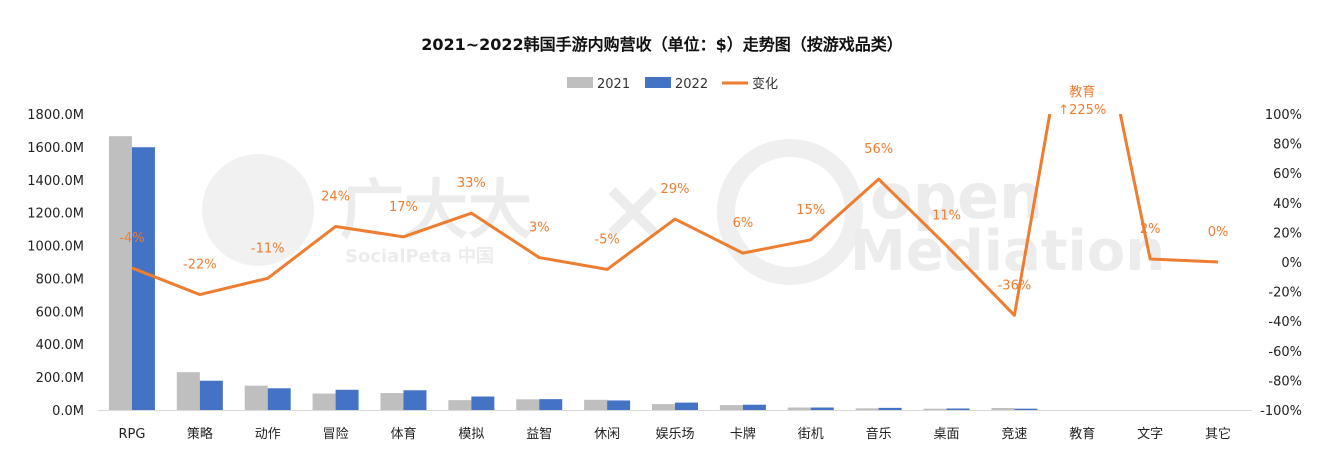  What do you see at coordinates (946, 216) in the screenshot?
I see `change-label-12: 11%` at bounding box center [946, 216].